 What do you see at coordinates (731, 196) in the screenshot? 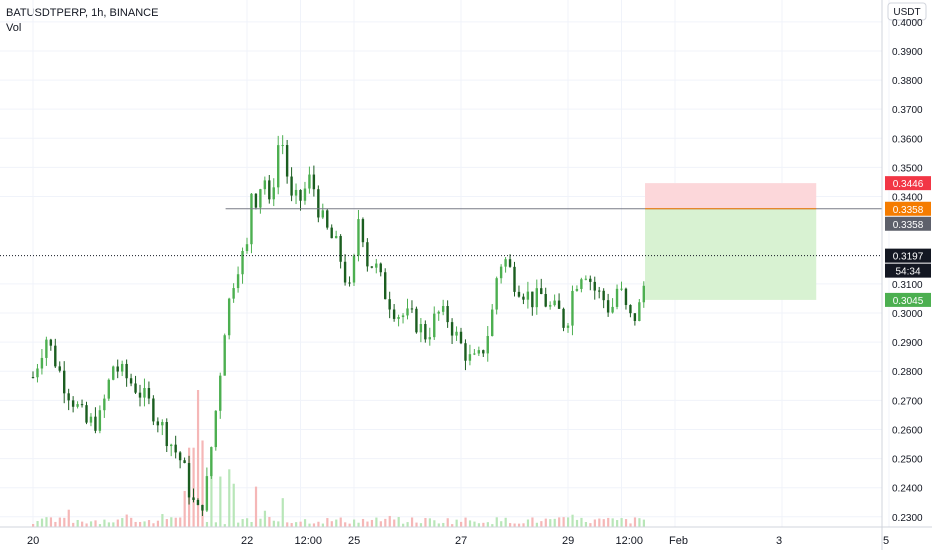
I see `position-risk-zone` at bounding box center [731, 196].